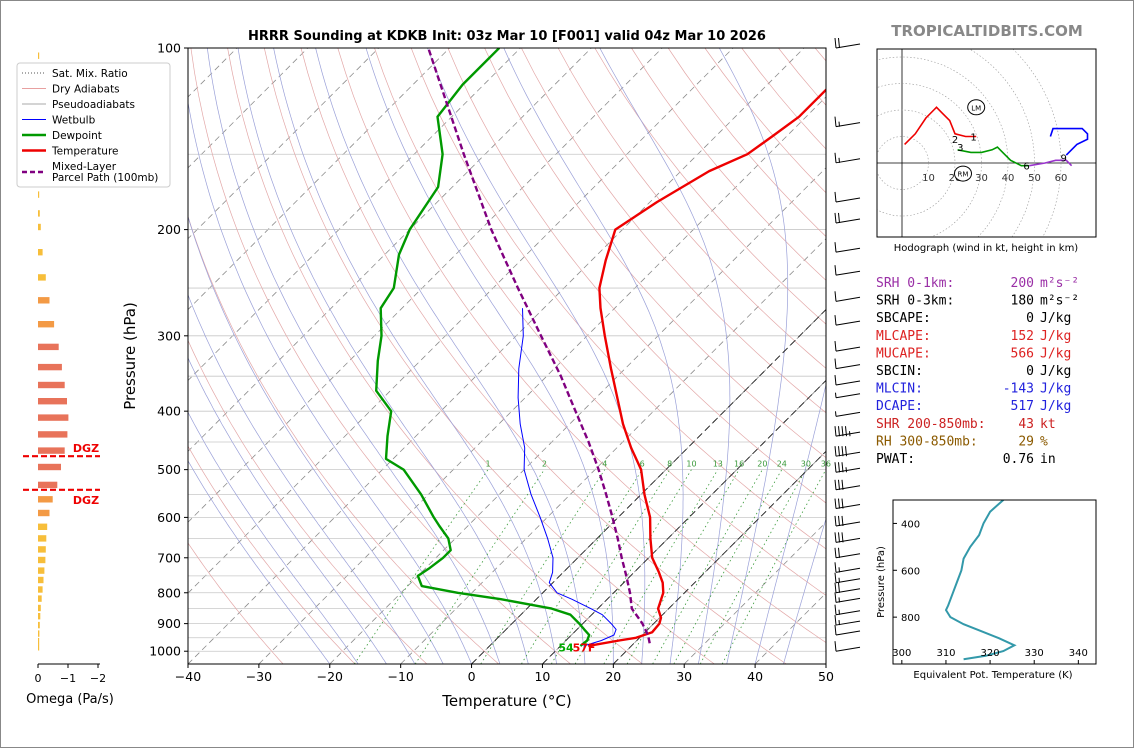  I want to click on mixing-ratio-label: 10, so click(691, 464).